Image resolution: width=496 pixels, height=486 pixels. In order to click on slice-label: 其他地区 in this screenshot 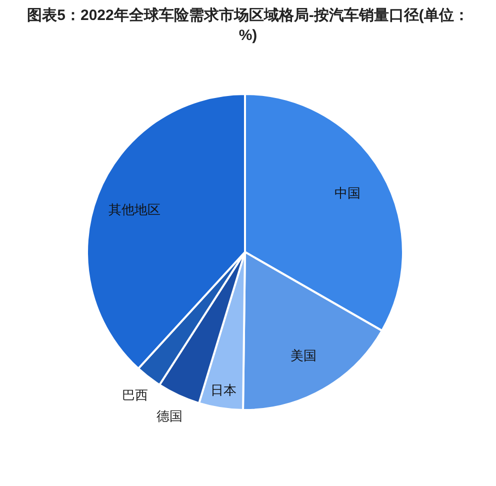, I will do `click(134, 210)`.